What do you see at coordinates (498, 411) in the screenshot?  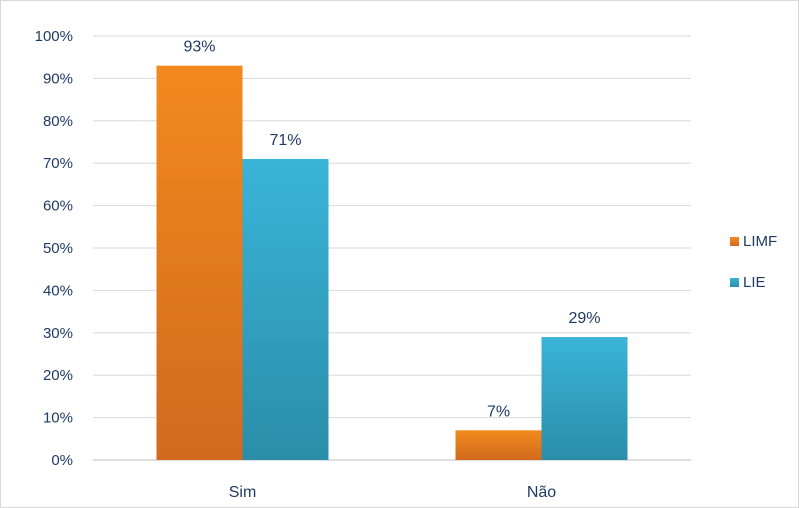 I see `data-label: 7%` at bounding box center [498, 411].